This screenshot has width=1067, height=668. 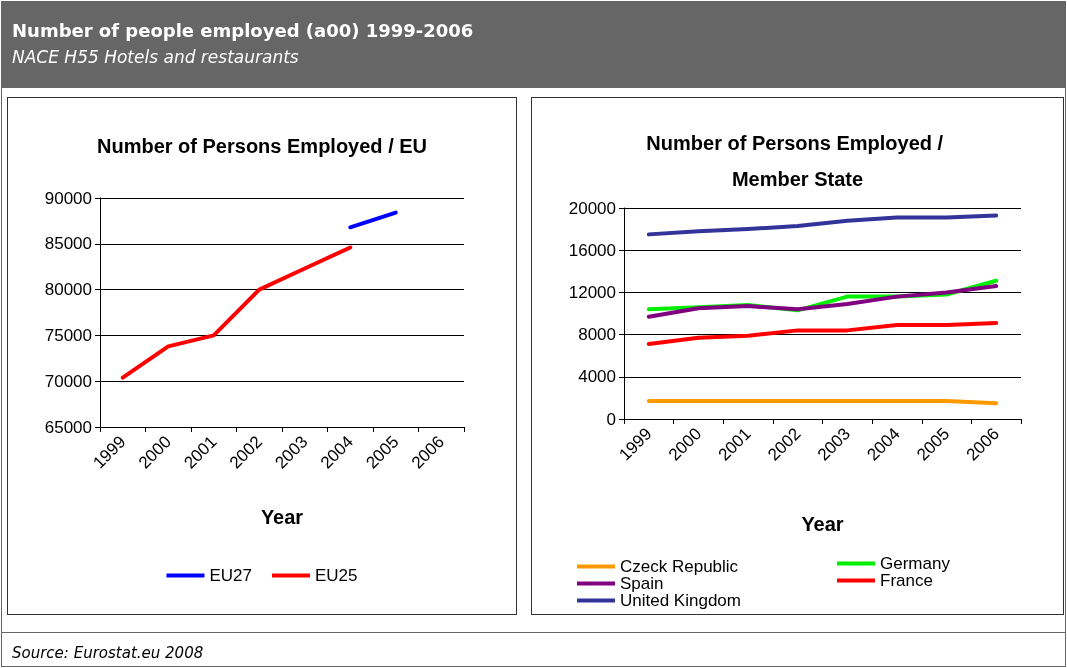 I want to click on y-tick-label: 90000, so click(x=68, y=198).